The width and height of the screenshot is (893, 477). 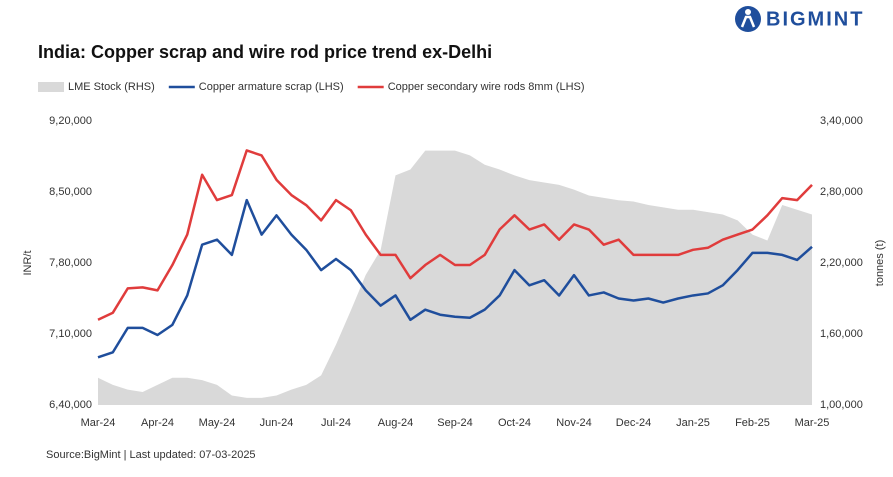 What do you see at coordinates (486, 87) in the screenshot?
I see `legend-label: Copper secondary wire rods 8mm (LHS)` at bounding box center [486, 87].